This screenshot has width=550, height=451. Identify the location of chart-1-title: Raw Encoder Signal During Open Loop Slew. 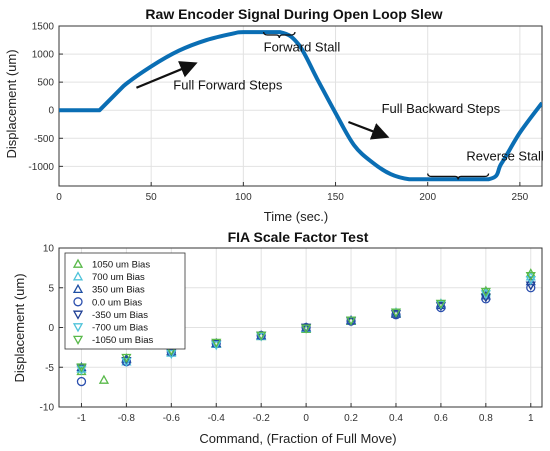
(293, 14).